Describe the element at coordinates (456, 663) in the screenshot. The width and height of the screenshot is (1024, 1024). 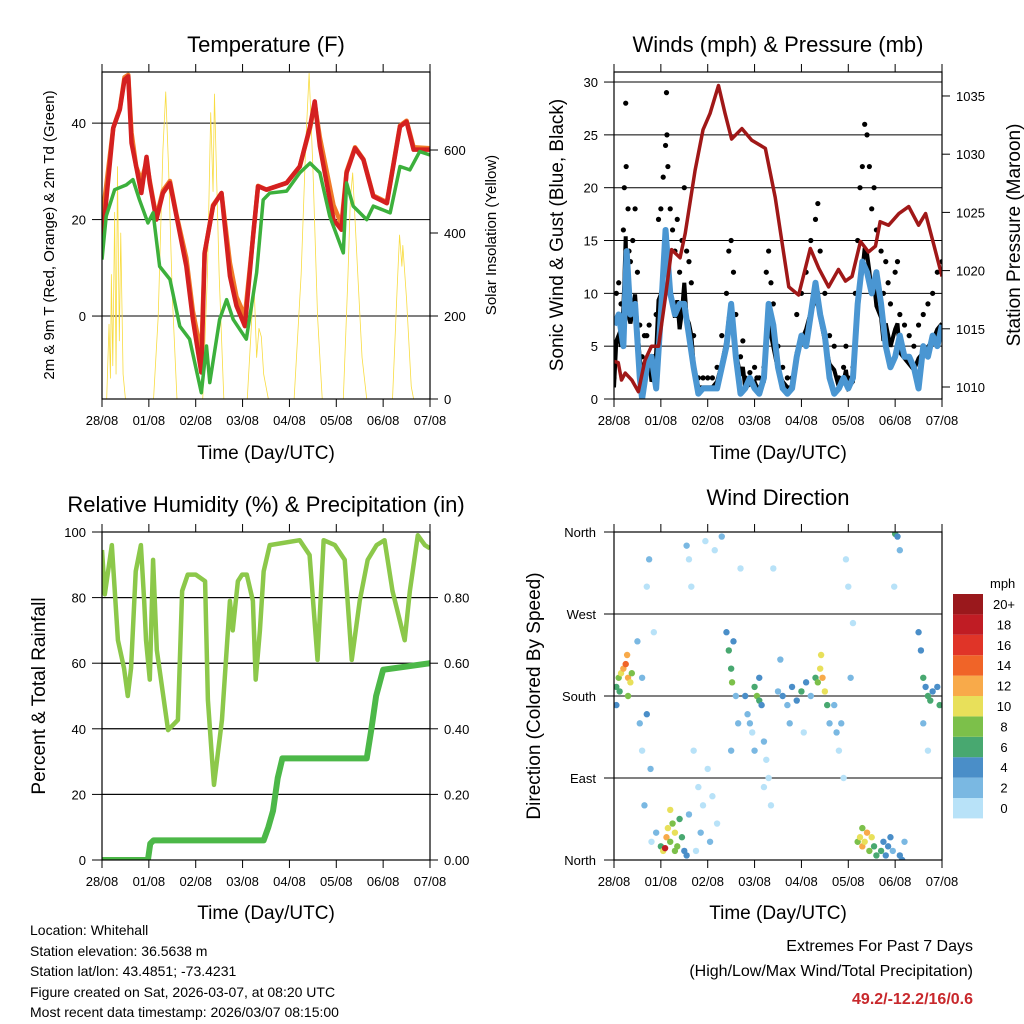
I see `y2-tick-label: 0.60` at that location.